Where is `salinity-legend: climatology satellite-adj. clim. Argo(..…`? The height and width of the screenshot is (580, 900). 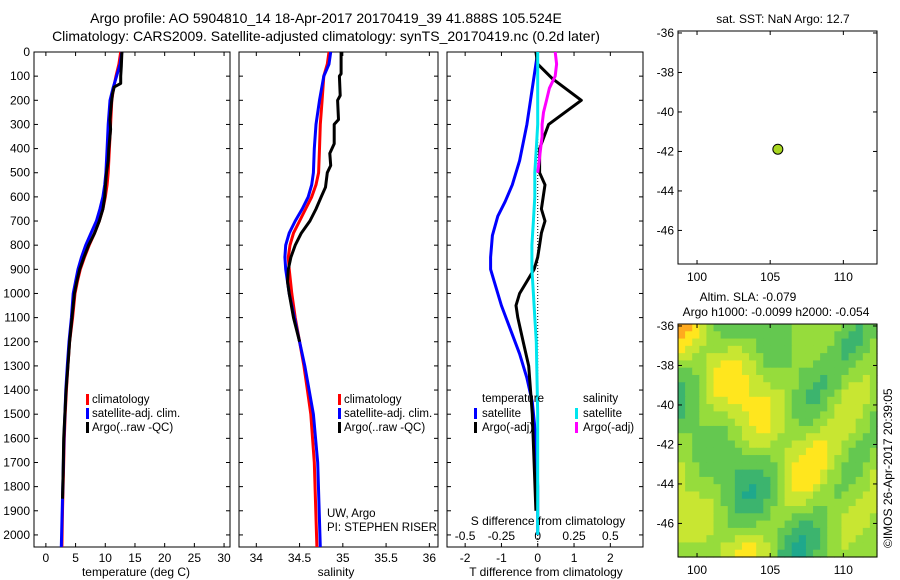
salinity-legend: climatology satellite-adj. clim. Argo(..… is located at coordinates (385, 414).